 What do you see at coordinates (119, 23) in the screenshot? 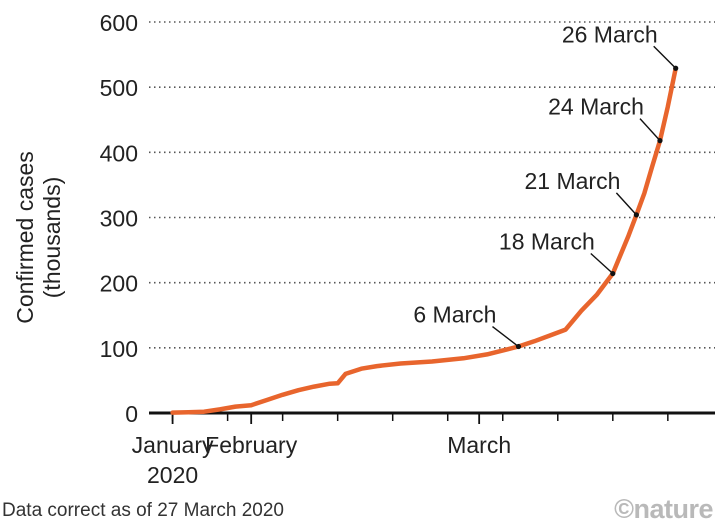
I see `y-tick-label: 600` at bounding box center [119, 23].